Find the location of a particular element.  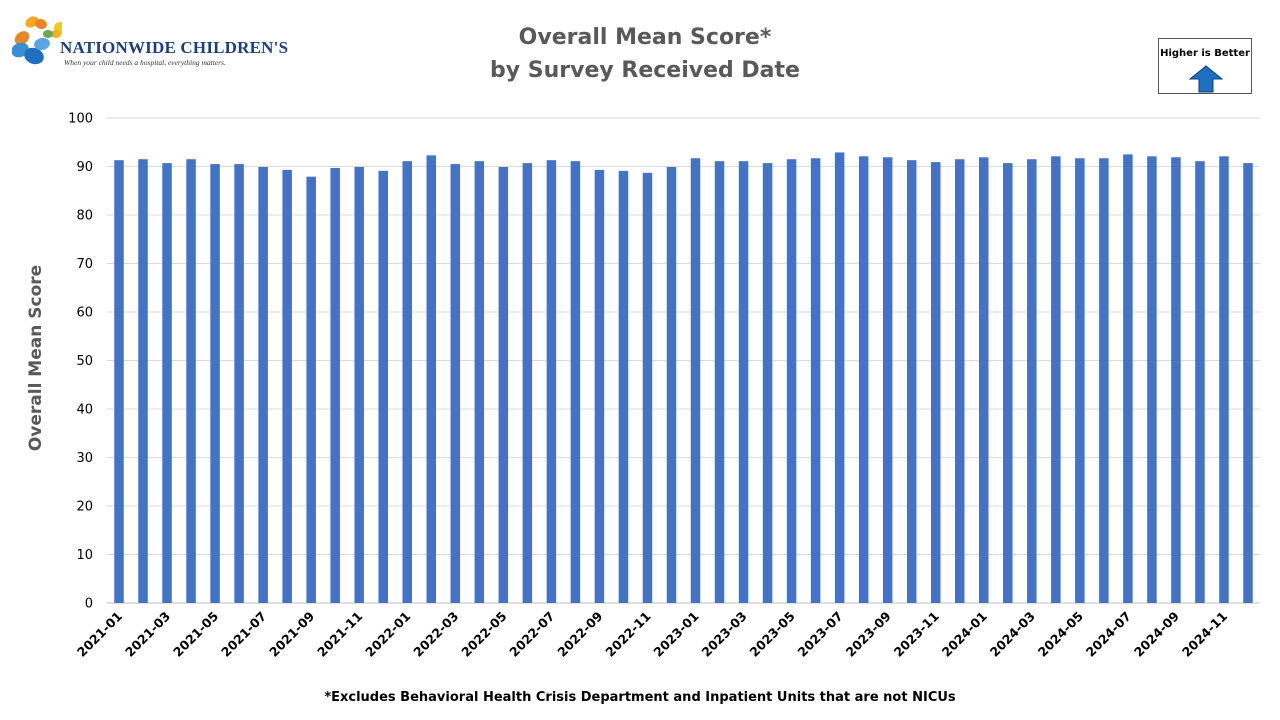

x-tick-label: 2021-11 is located at coordinates (339, 634).